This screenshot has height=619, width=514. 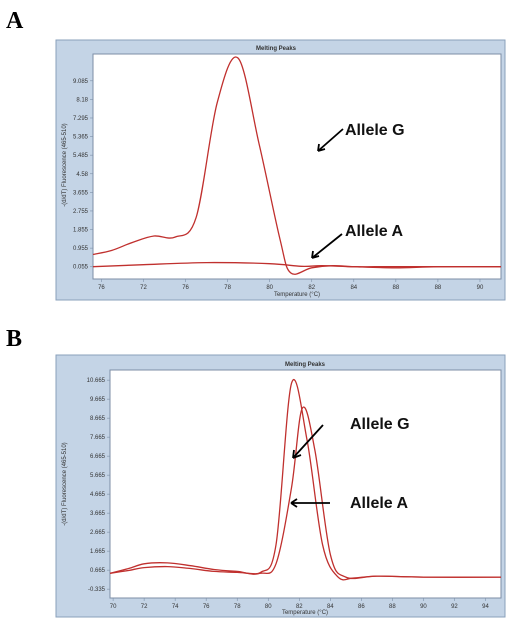 I want to click on panel-a-arrow-allele-g, so click(x=330, y=140).